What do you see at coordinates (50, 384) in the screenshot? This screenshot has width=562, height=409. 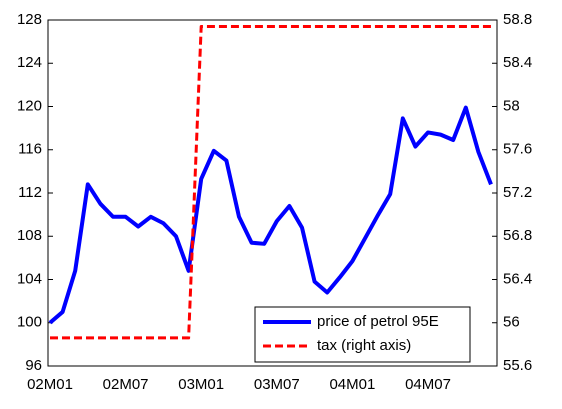 I see `x-tick-label: 02M01` at bounding box center [50, 384].